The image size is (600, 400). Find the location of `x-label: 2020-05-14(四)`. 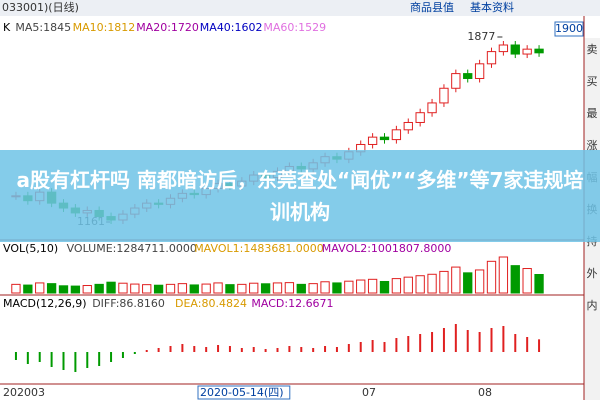

x-label: 2020-05-14(四) is located at coordinates (242, 392).